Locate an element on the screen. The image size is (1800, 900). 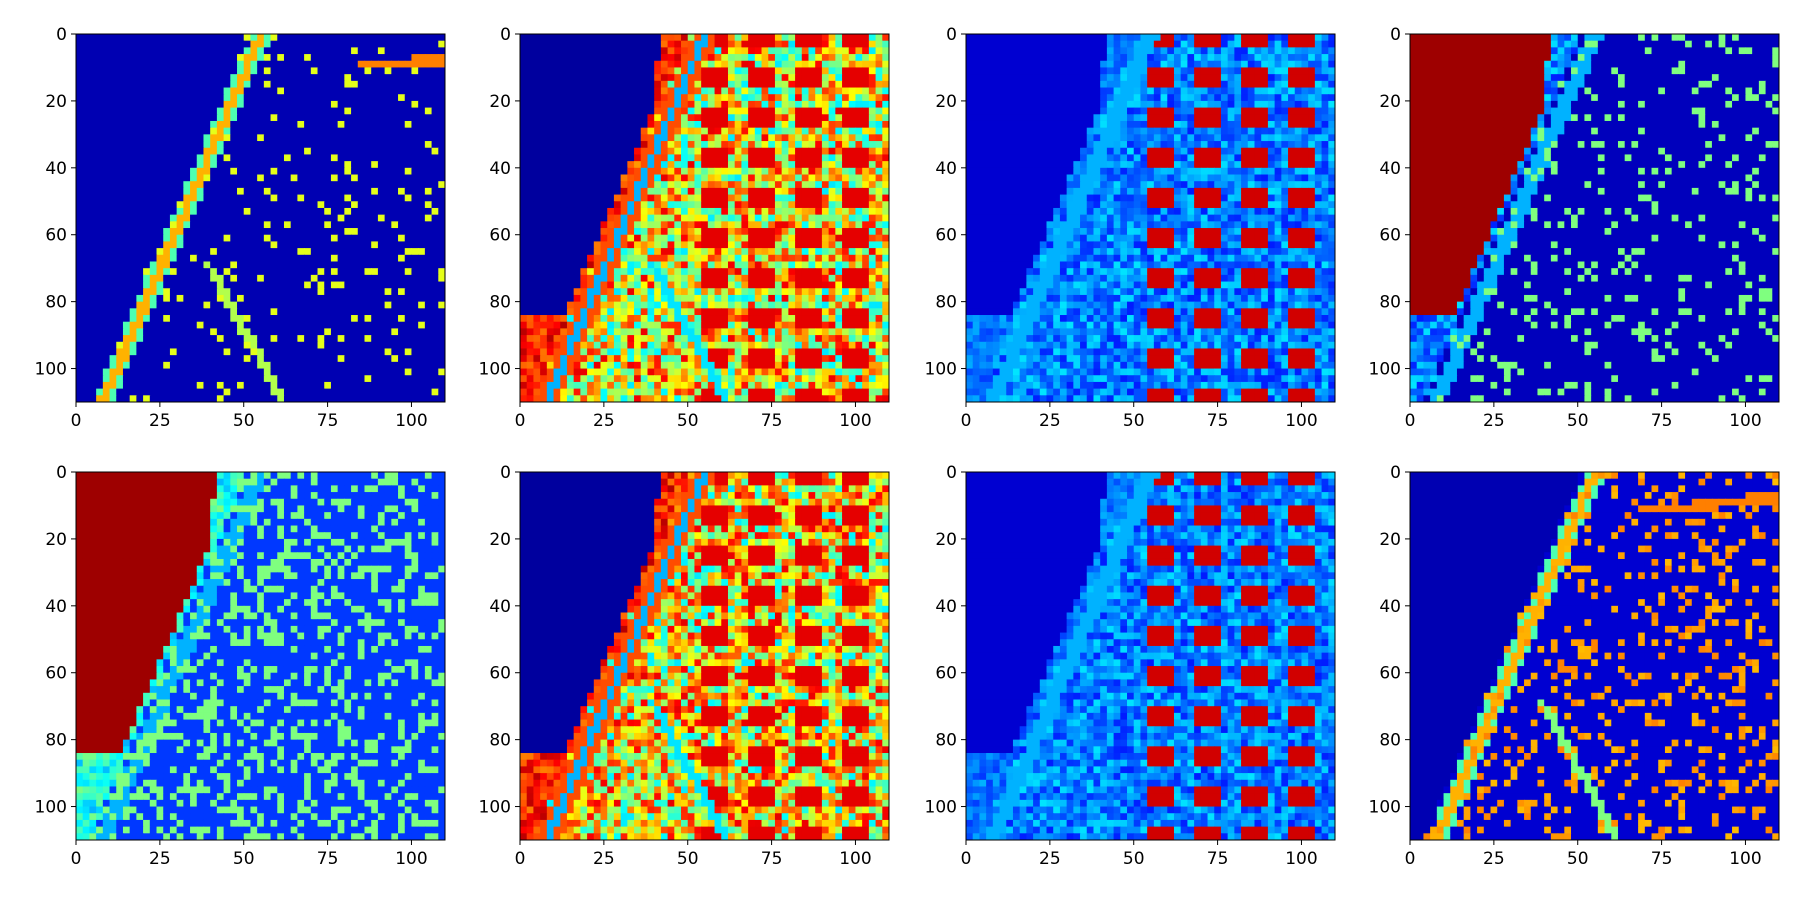
x-tick-label: 100 is located at coordinates (411, 421).